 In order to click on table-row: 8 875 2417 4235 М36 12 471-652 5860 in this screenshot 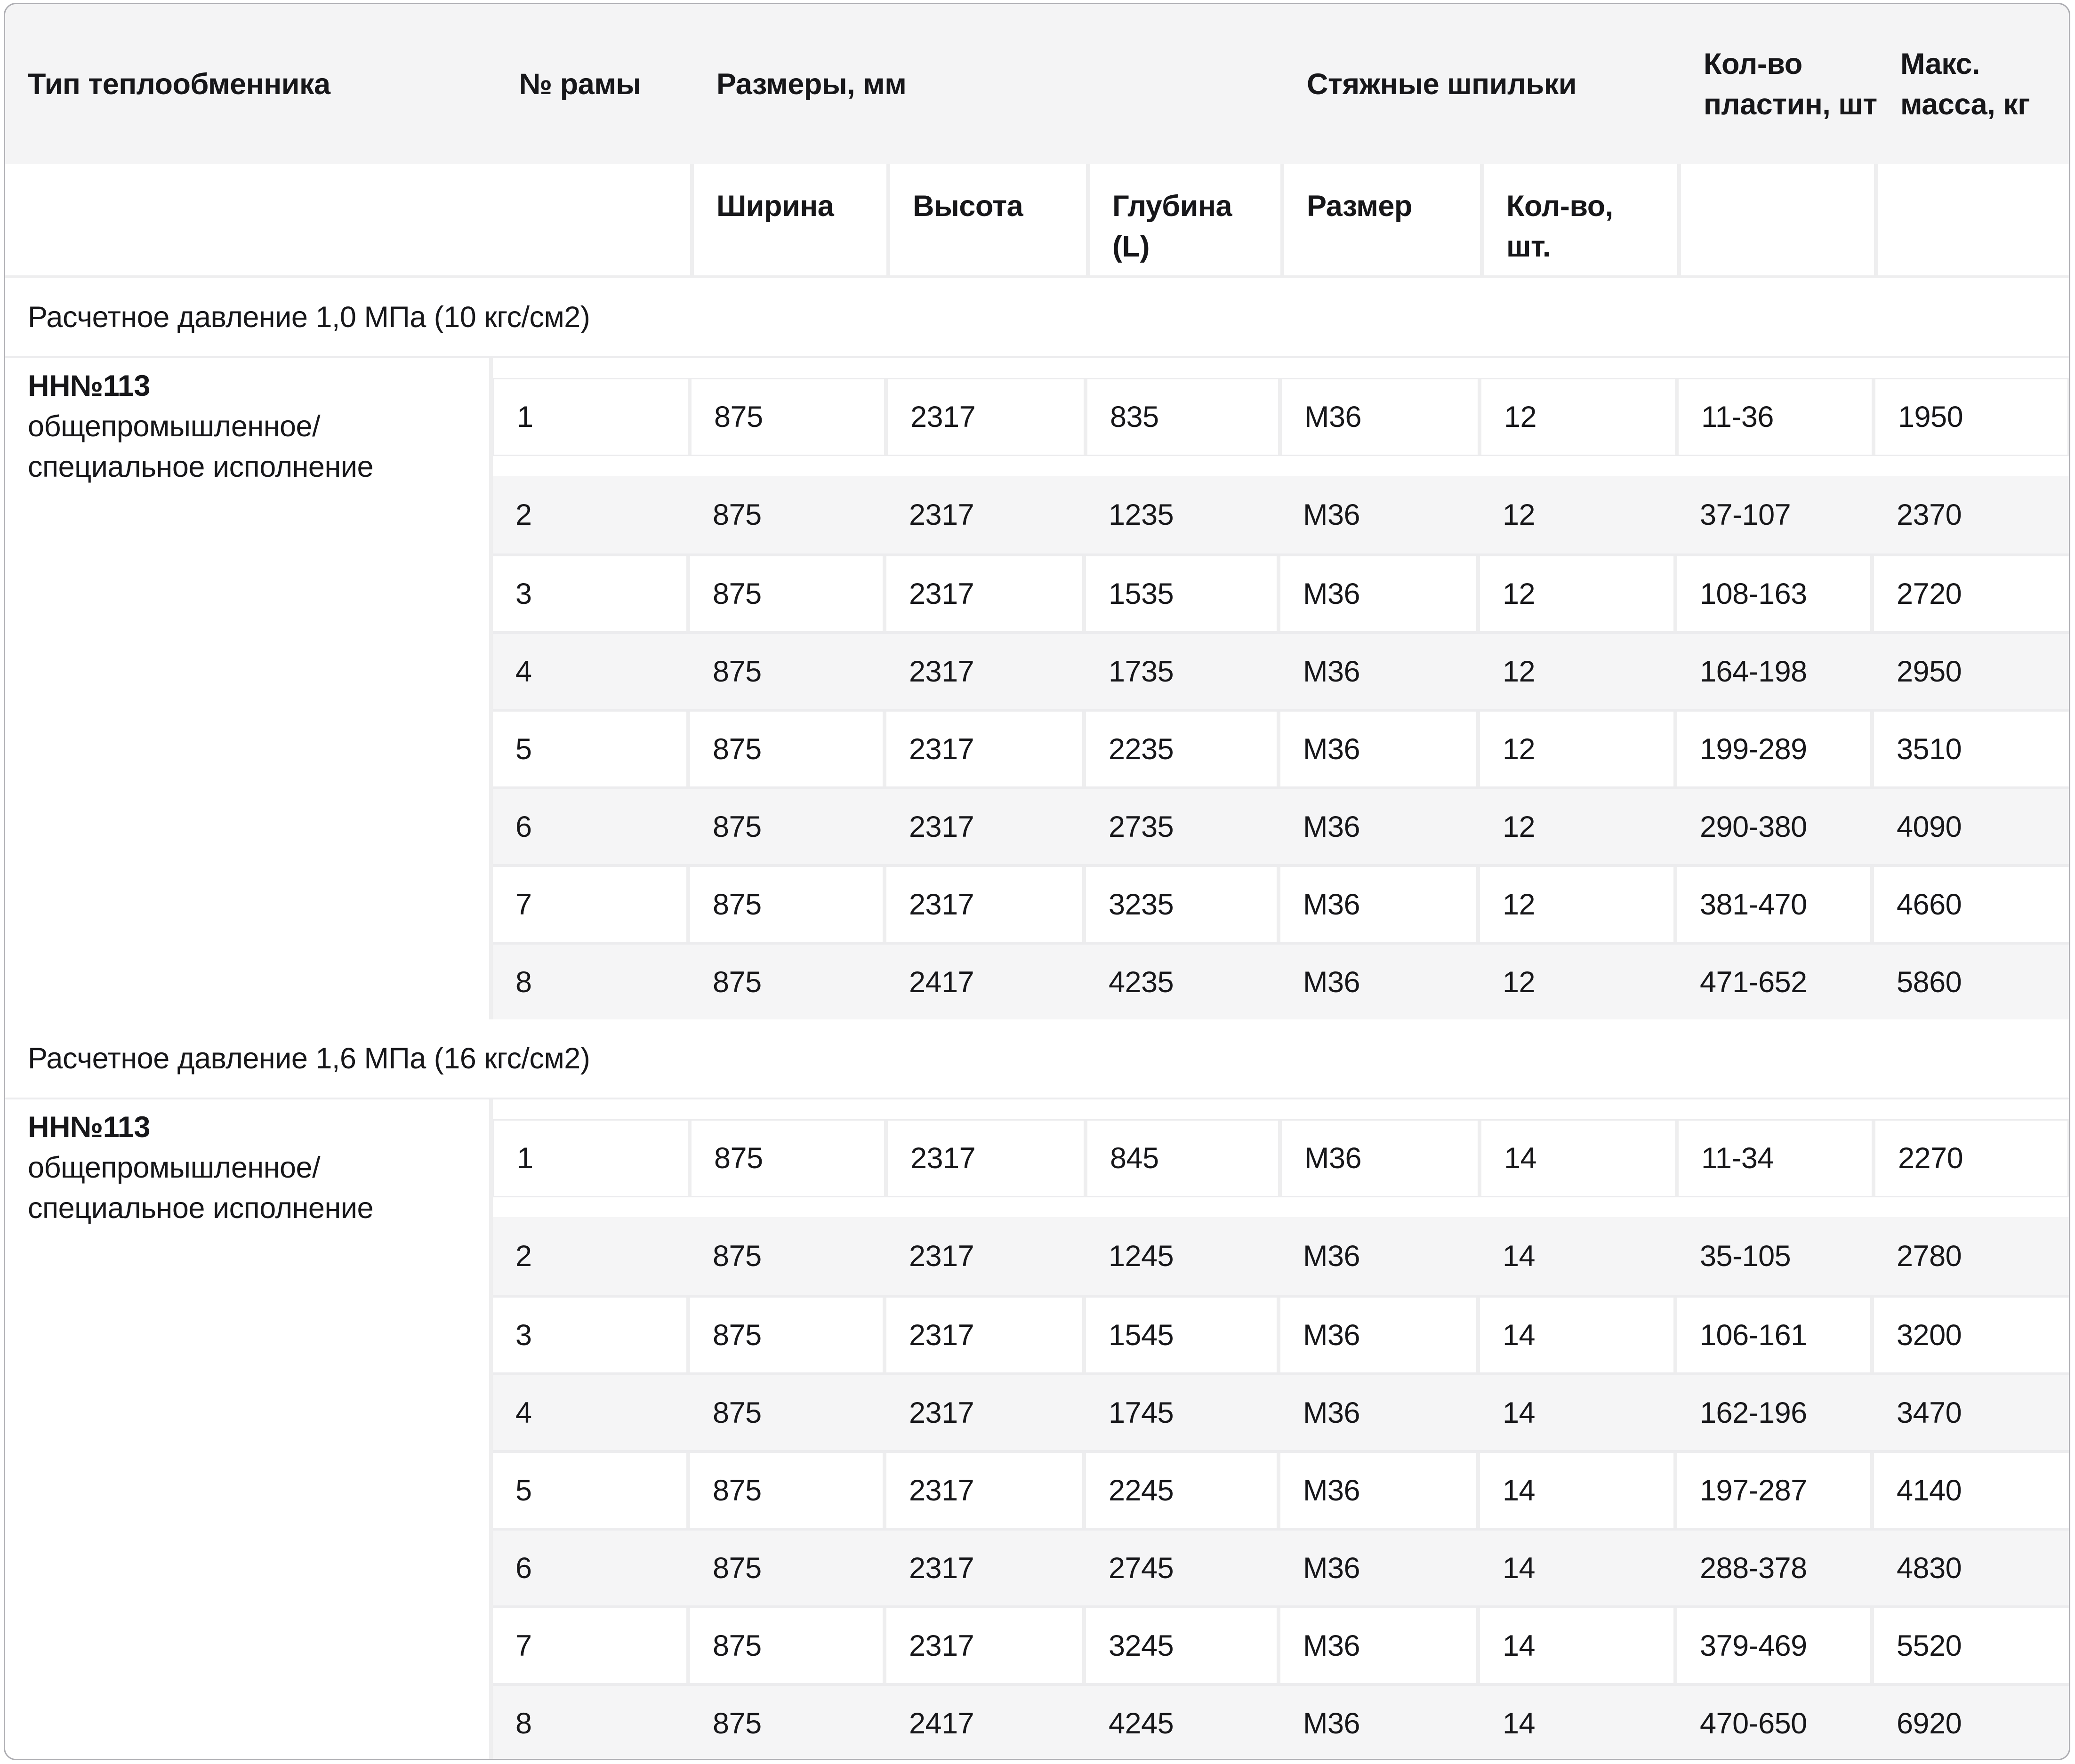, I will do `click(1281, 981)`.